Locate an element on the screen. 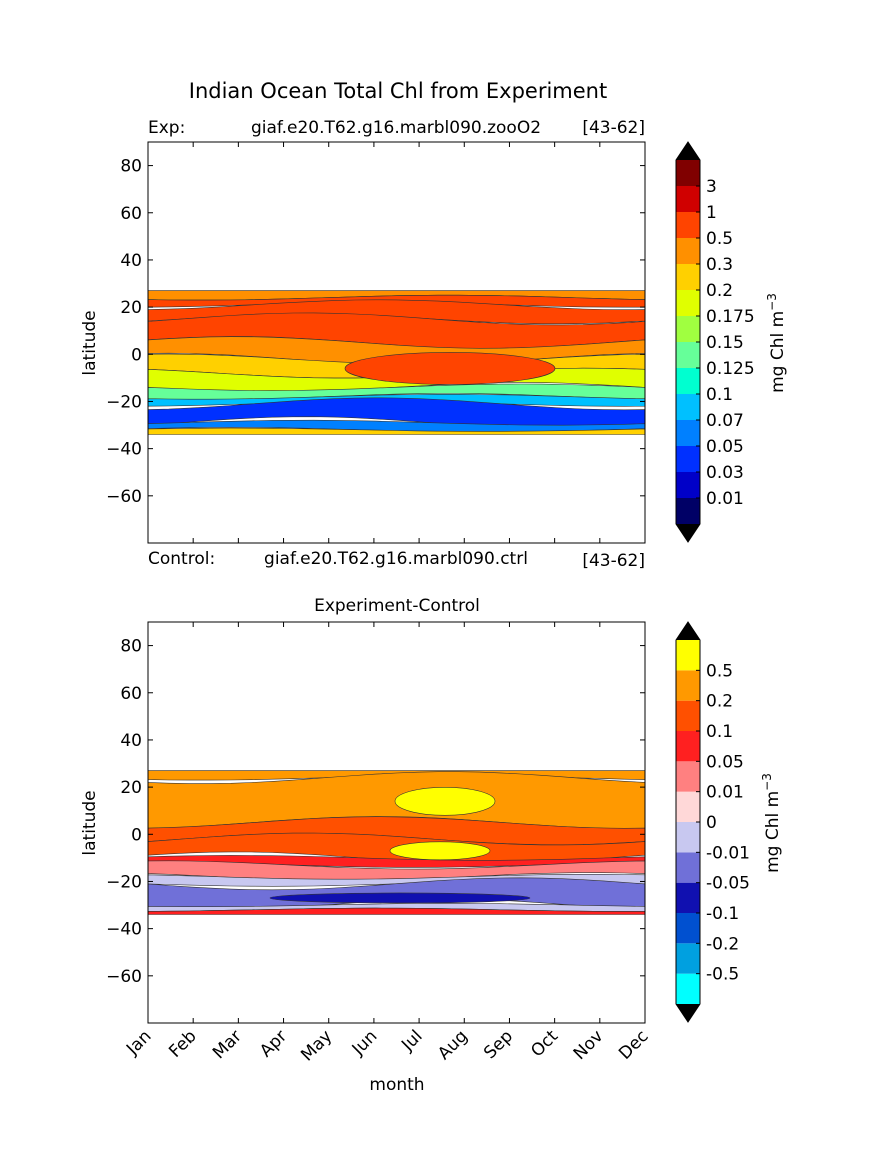 This screenshot has width=871, height=1174. x-tick-label: Apr is located at coordinates (273, 1043).